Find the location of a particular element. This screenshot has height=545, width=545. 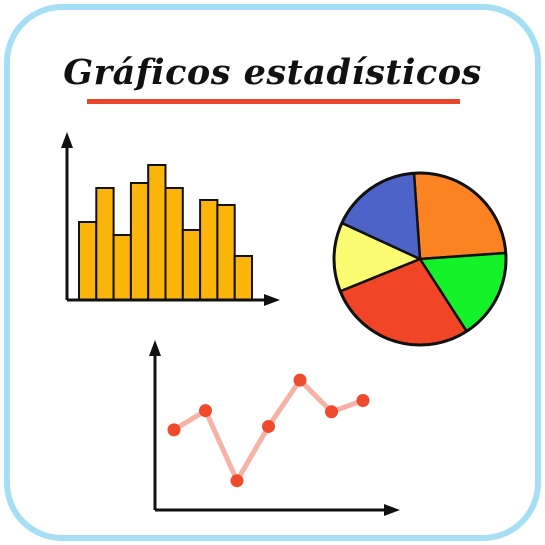

histogram-icon is located at coordinates (170, 219).